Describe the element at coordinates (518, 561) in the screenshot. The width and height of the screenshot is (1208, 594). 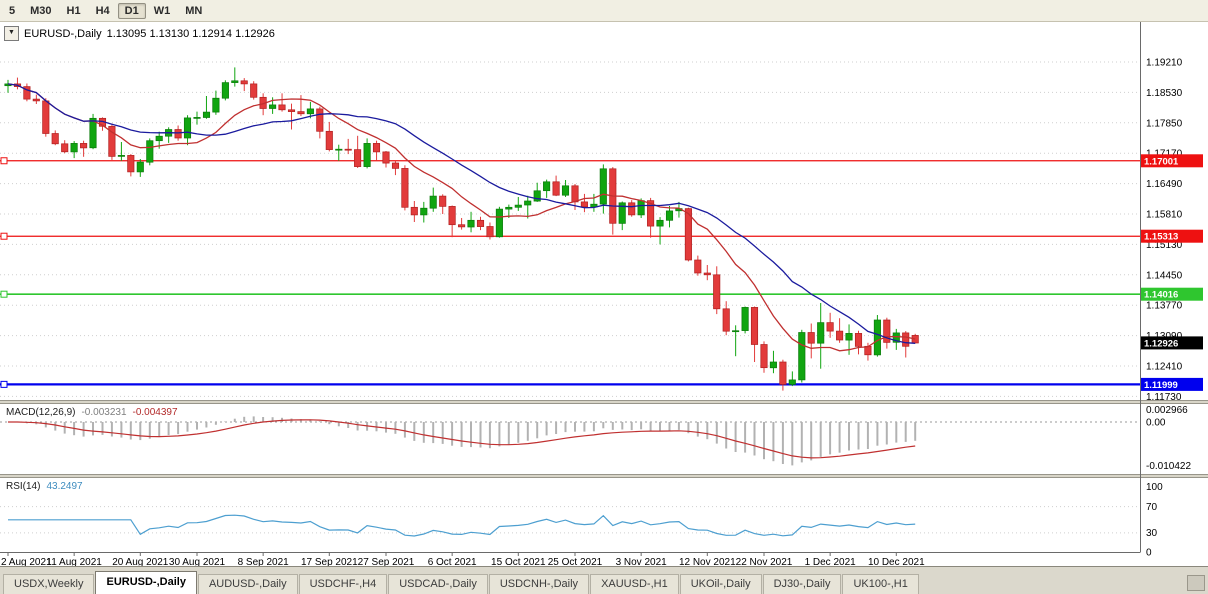
I see `svg-text: 15 Oct 2021` at that location.